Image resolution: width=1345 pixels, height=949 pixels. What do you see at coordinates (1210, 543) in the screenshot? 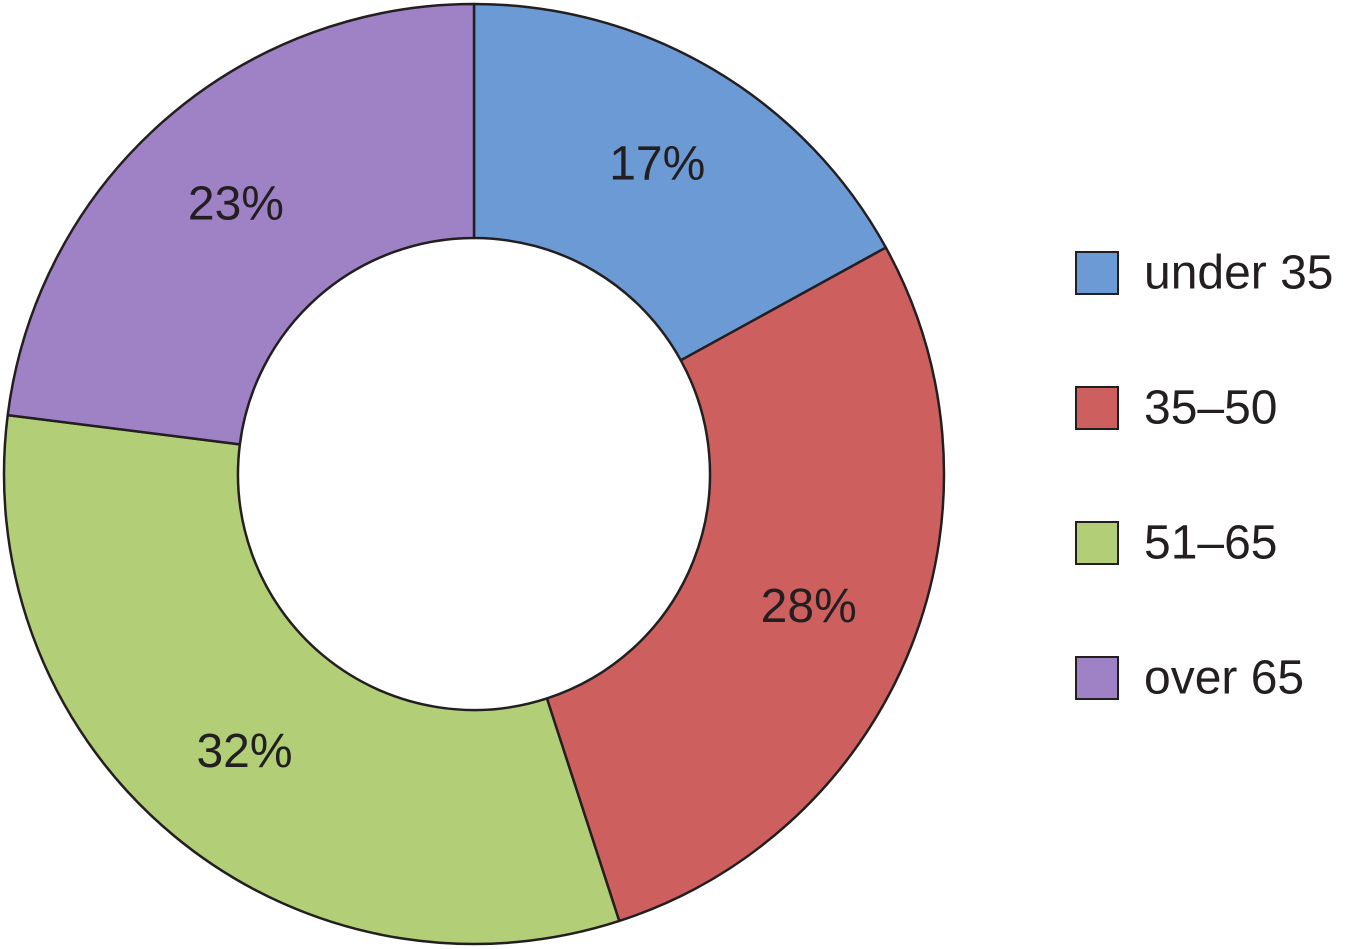
I see `legend-label-51-65: 51–65` at bounding box center [1210, 543].